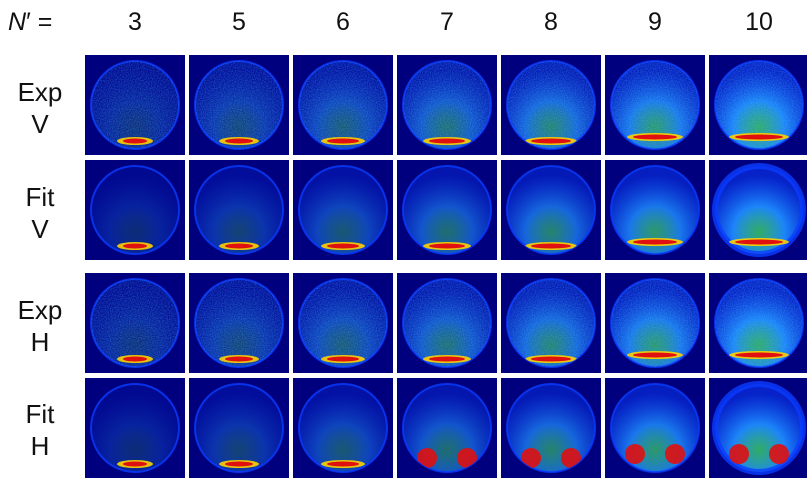  Describe the element at coordinates (447, 22) in the screenshot. I see `column-label-7: 7` at that location.